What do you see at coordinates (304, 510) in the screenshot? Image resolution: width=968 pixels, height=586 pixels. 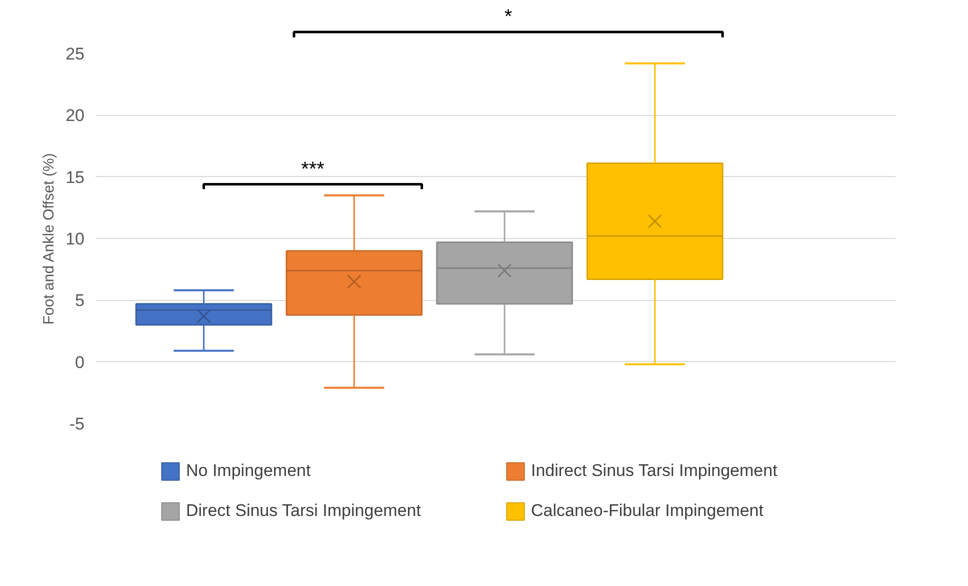 I see `legend-label: Direct Sinus Tarsi Impingement` at bounding box center [304, 510].